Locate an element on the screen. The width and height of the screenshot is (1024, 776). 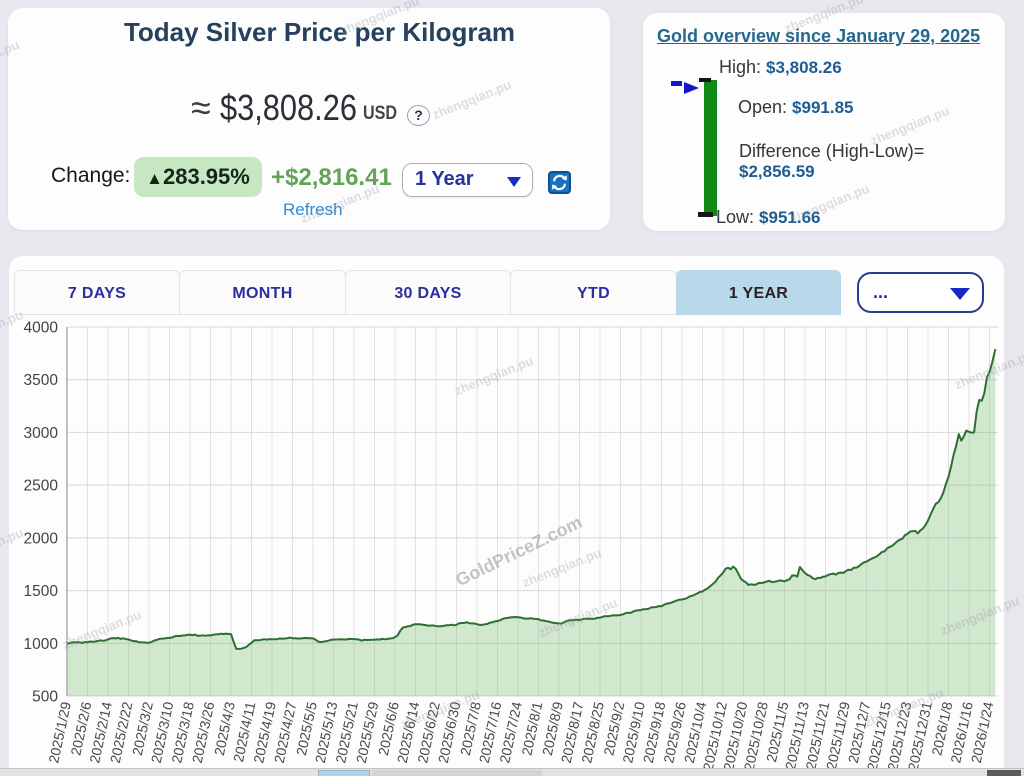
svg-text: 3000 is located at coordinates (41, 433).